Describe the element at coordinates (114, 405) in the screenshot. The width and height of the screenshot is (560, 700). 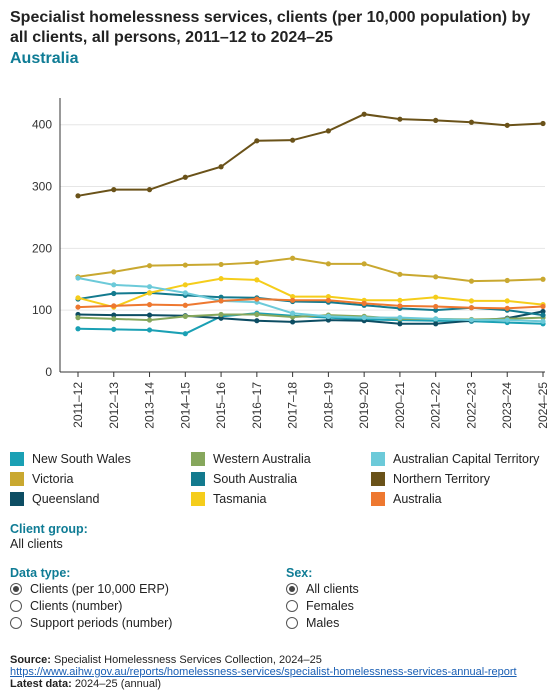
I see `x-tick-label: 2012–13` at that location.